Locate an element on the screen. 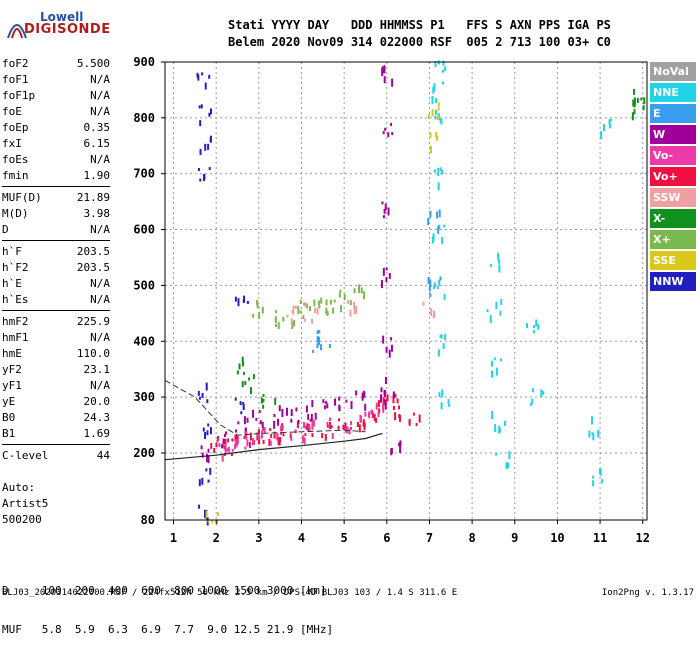 The width and height of the screenshot is (700, 649). param-value: 21.89 is located at coordinates (93, 197).